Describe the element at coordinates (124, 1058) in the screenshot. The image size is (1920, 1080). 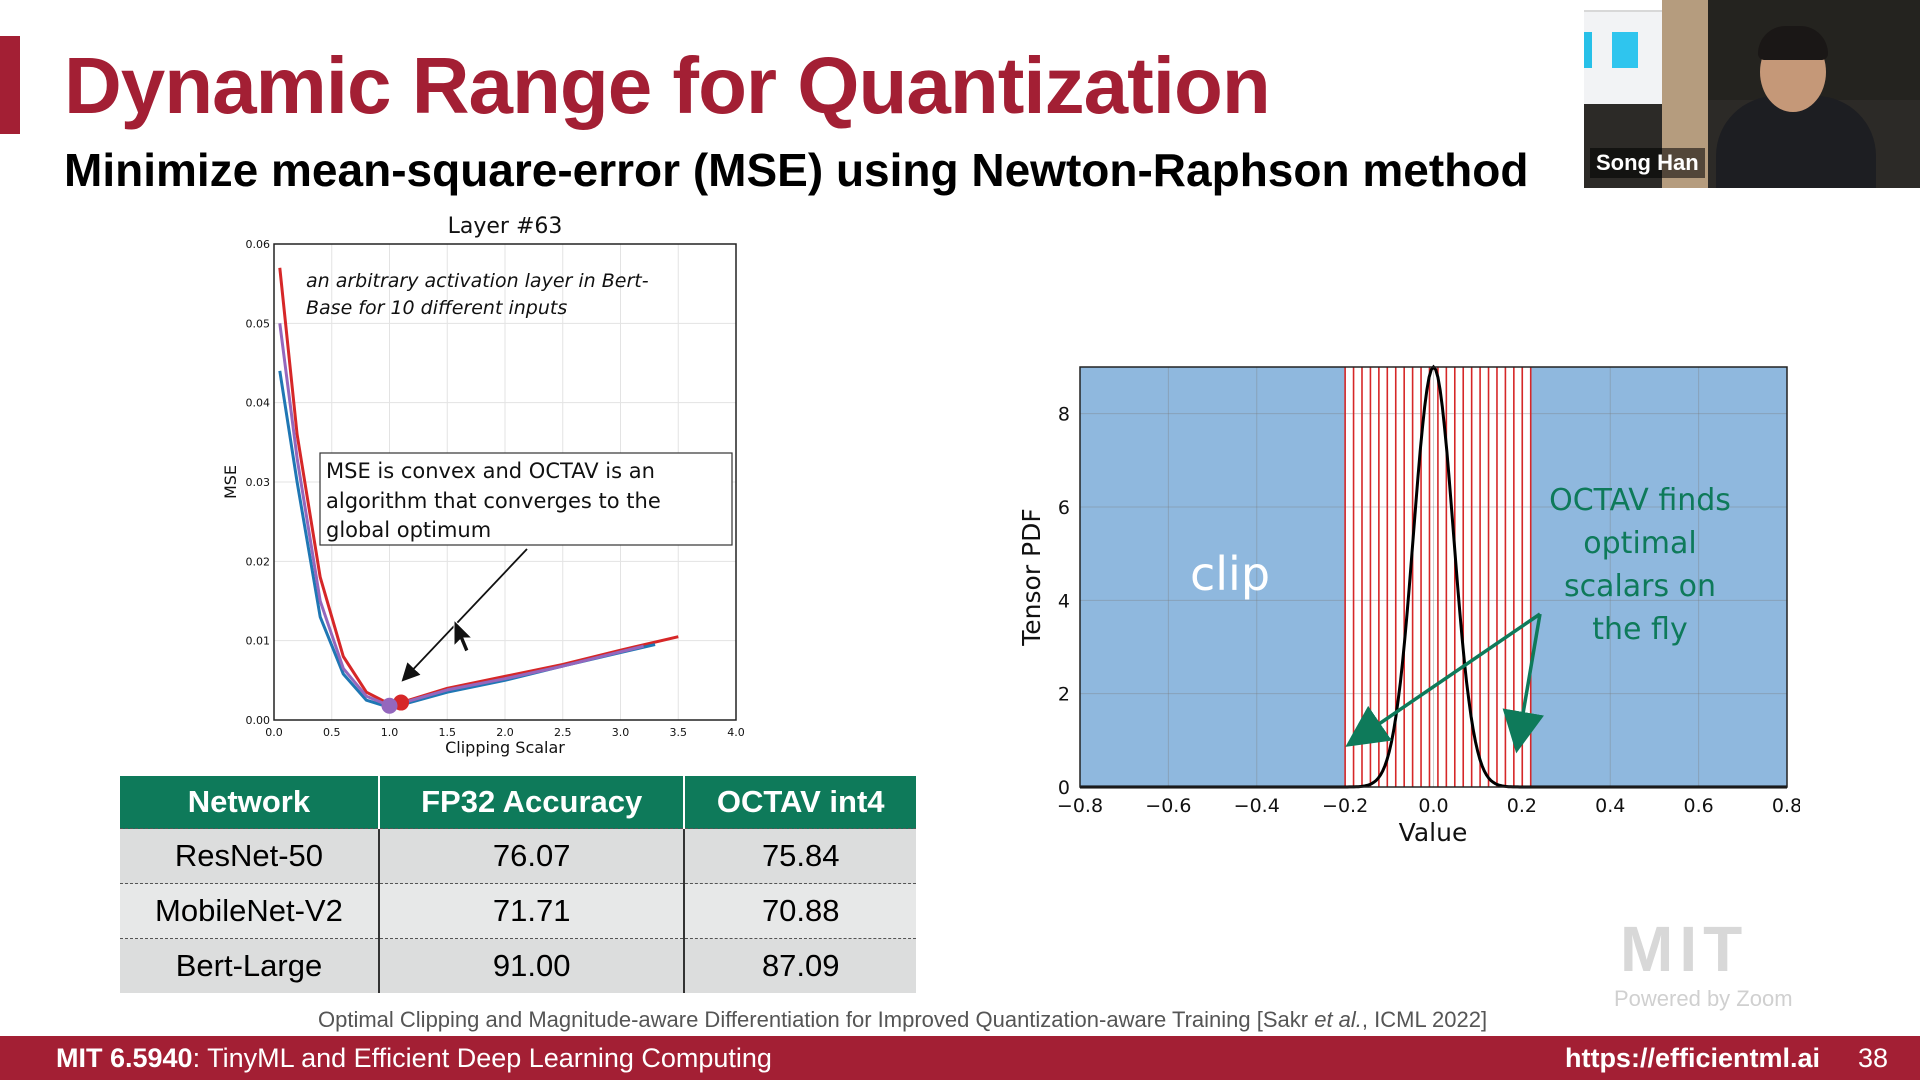
I see `footer-course-code: MIT 6.5940` at that location.